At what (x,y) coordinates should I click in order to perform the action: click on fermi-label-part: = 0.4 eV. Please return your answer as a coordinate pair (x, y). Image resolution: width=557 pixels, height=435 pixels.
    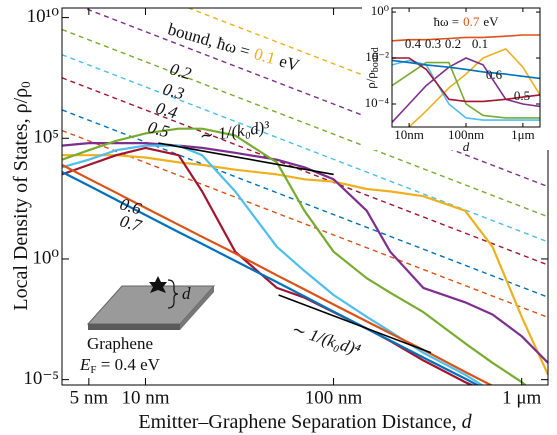
    Looking at the image, I should click on (129, 364).